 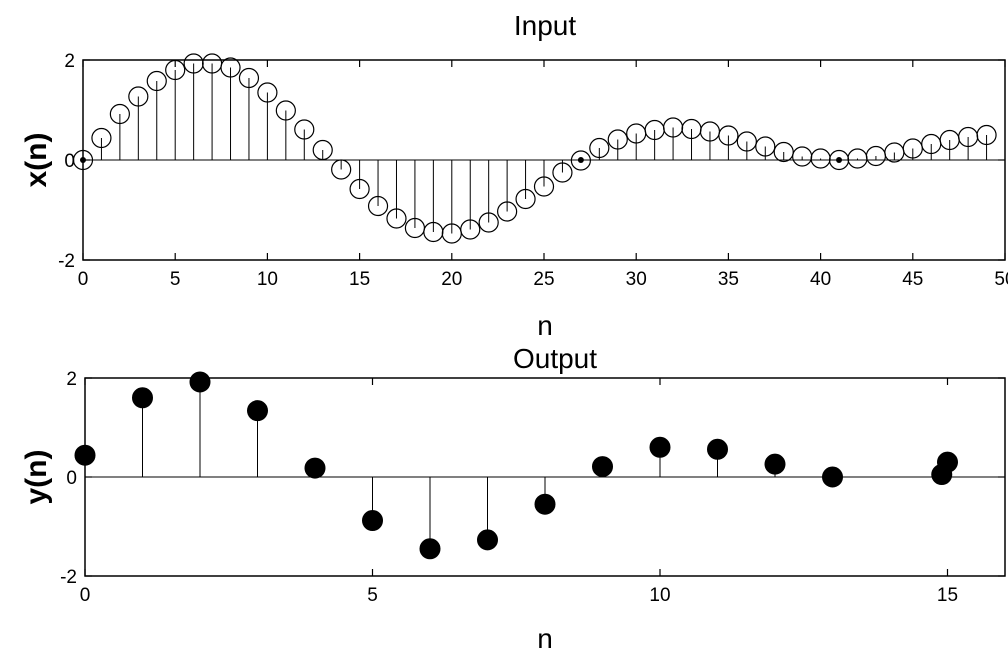 I want to click on output-x-tick-label: 10, so click(x=659, y=595).